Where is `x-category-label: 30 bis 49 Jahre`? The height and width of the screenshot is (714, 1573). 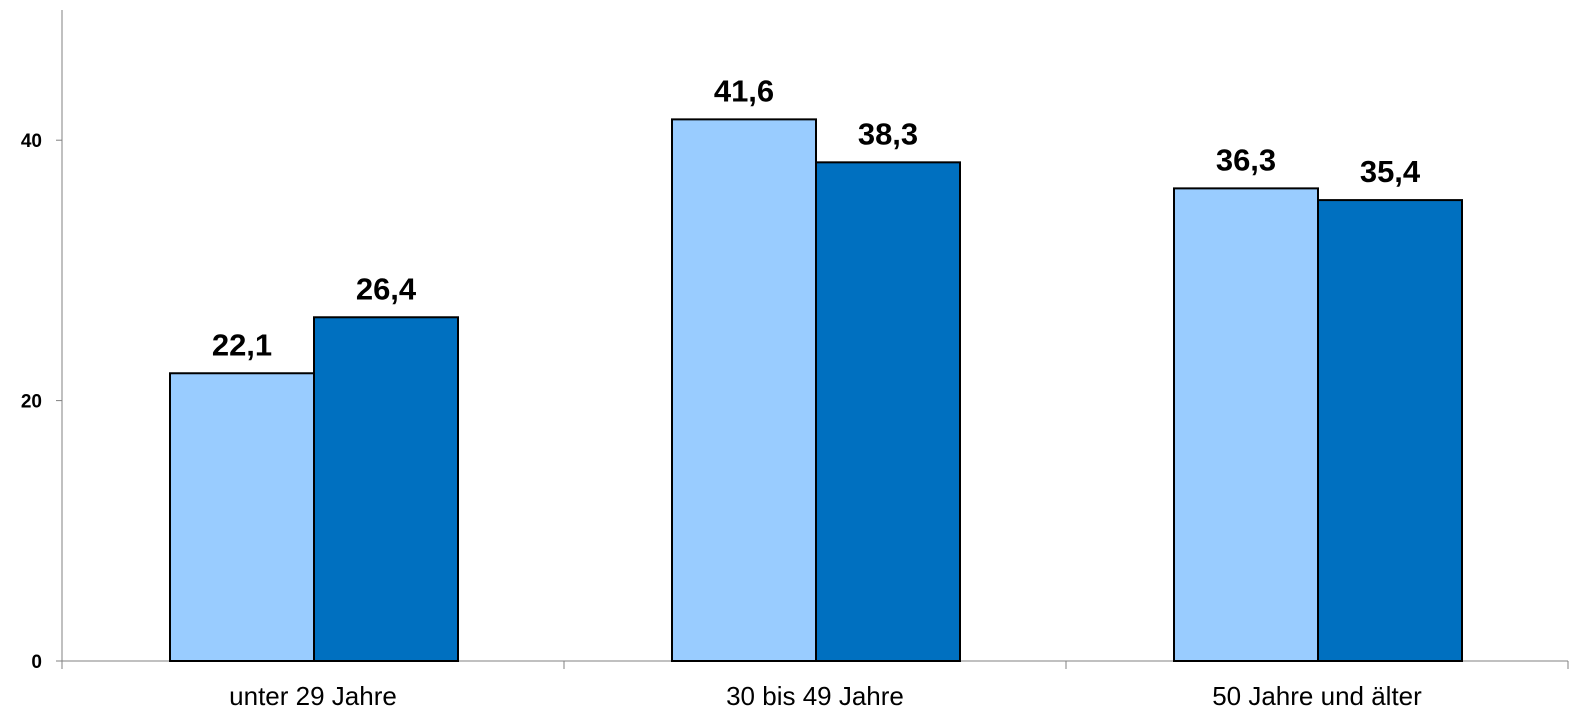 x-category-label: 30 bis 49 Jahre is located at coordinates (815, 696).